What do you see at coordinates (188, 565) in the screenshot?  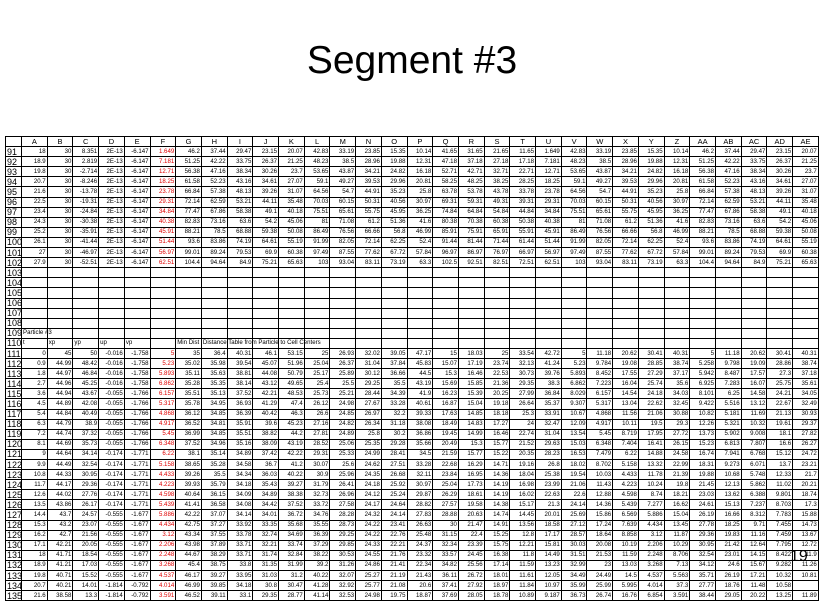 I see `cell: 45.4` at bounding box center [188, 565].